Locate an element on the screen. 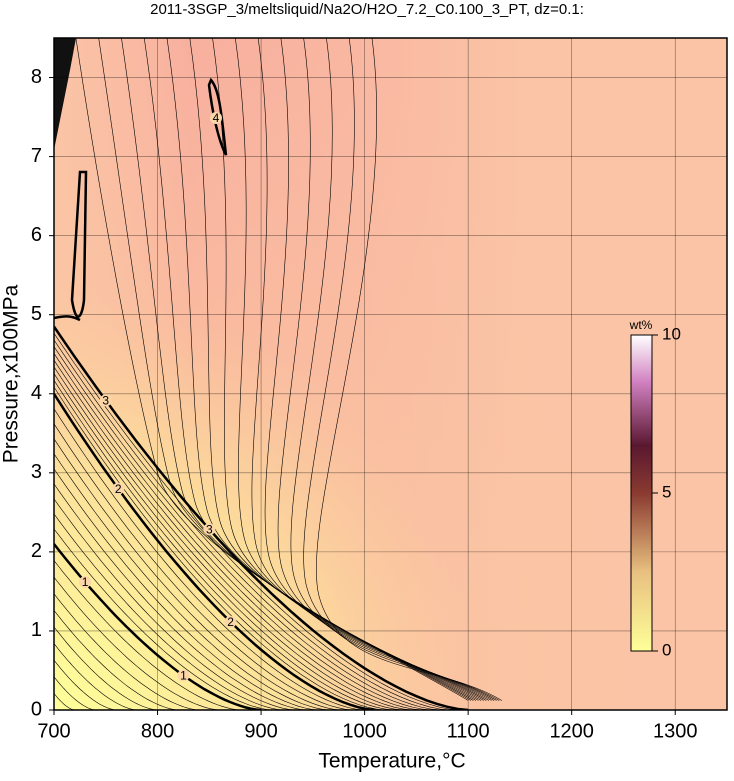 This screenshot has height=781, width=734. x-tick-label: 900 is located at coordinates (260, 731).